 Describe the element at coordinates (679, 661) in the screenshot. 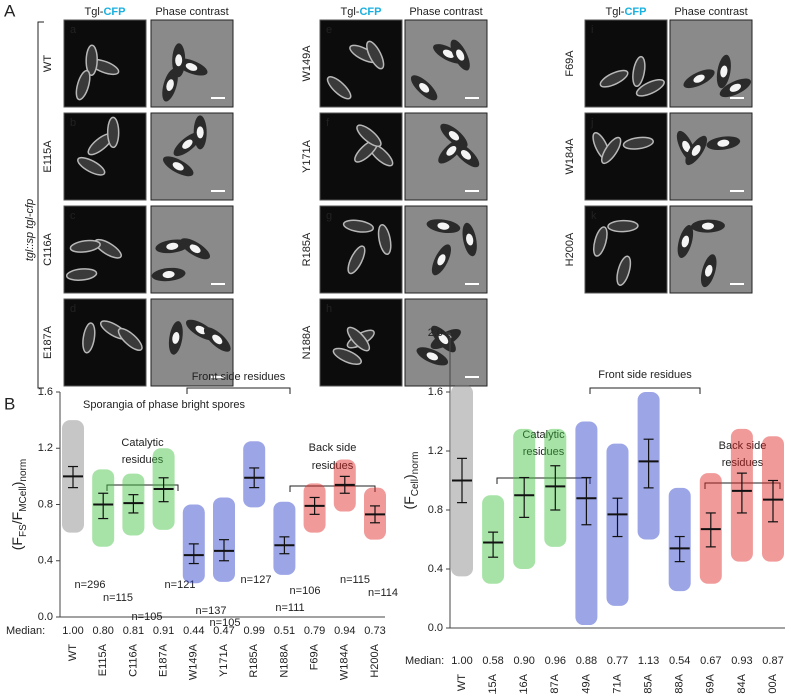

I see `median-value: 0.54` at that location.